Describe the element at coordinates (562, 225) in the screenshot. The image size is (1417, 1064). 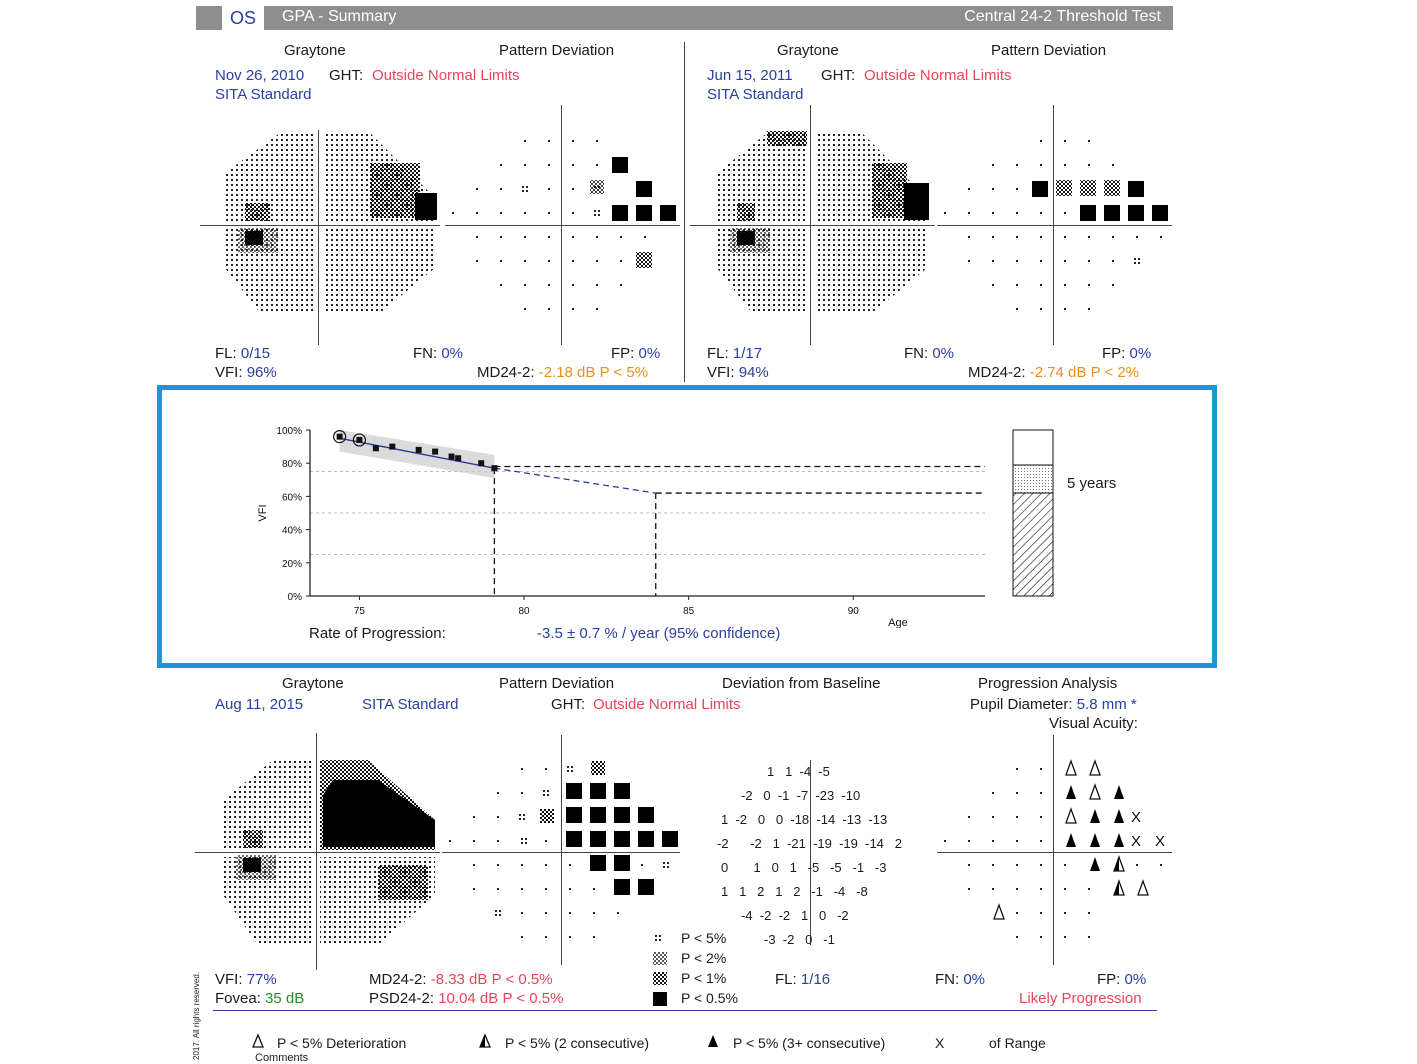
I see `b1-pd-haxis` at that location.